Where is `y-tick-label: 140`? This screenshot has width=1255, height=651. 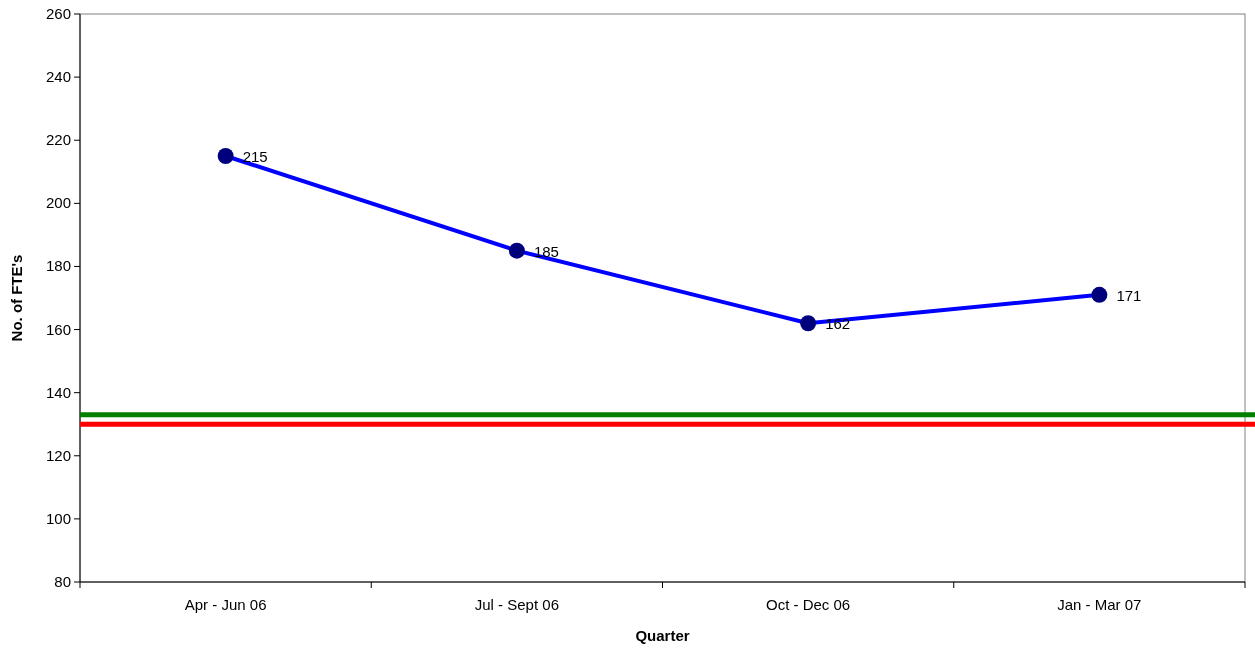
y-tick-label: 140 is located at coordinates (58, 392).